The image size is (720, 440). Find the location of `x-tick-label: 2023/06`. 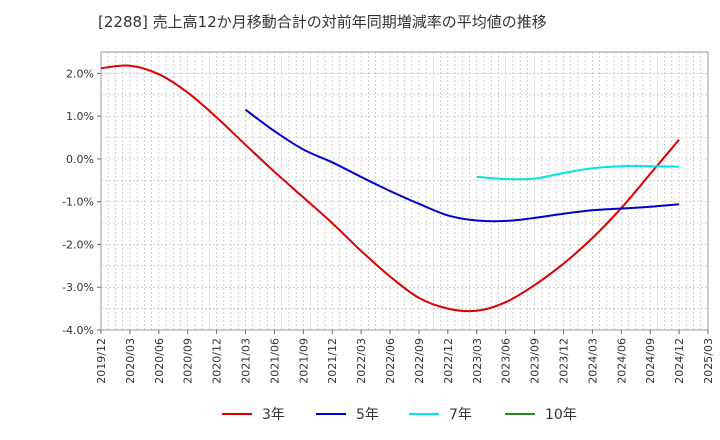

x-tick-label: 2023/06 is located at coordinates (506, 361).